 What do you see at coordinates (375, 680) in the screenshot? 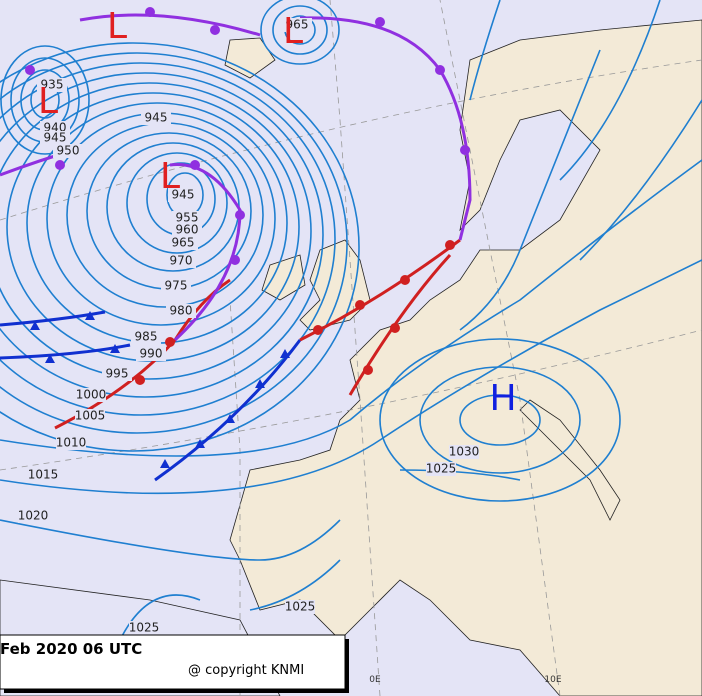
I see `longitude-label: 0E` at bounding box center [375, 680].